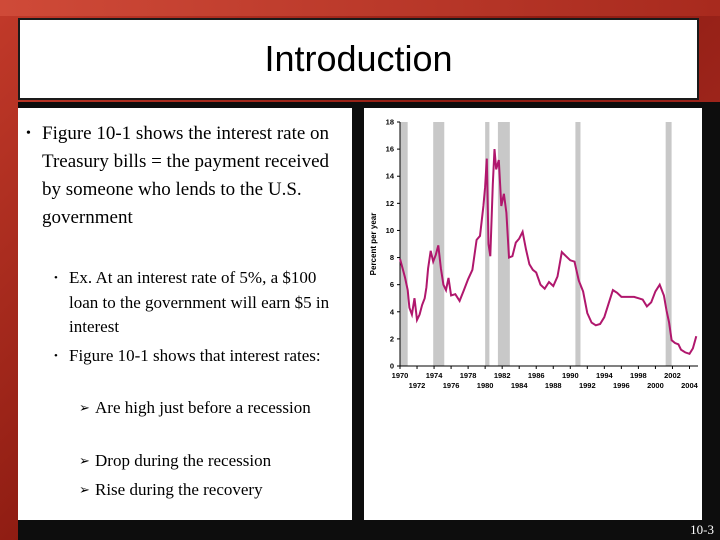  Describe the element at coordinates (392, 338) in the screenshot. I see `y-tick-label: 2` at that location.